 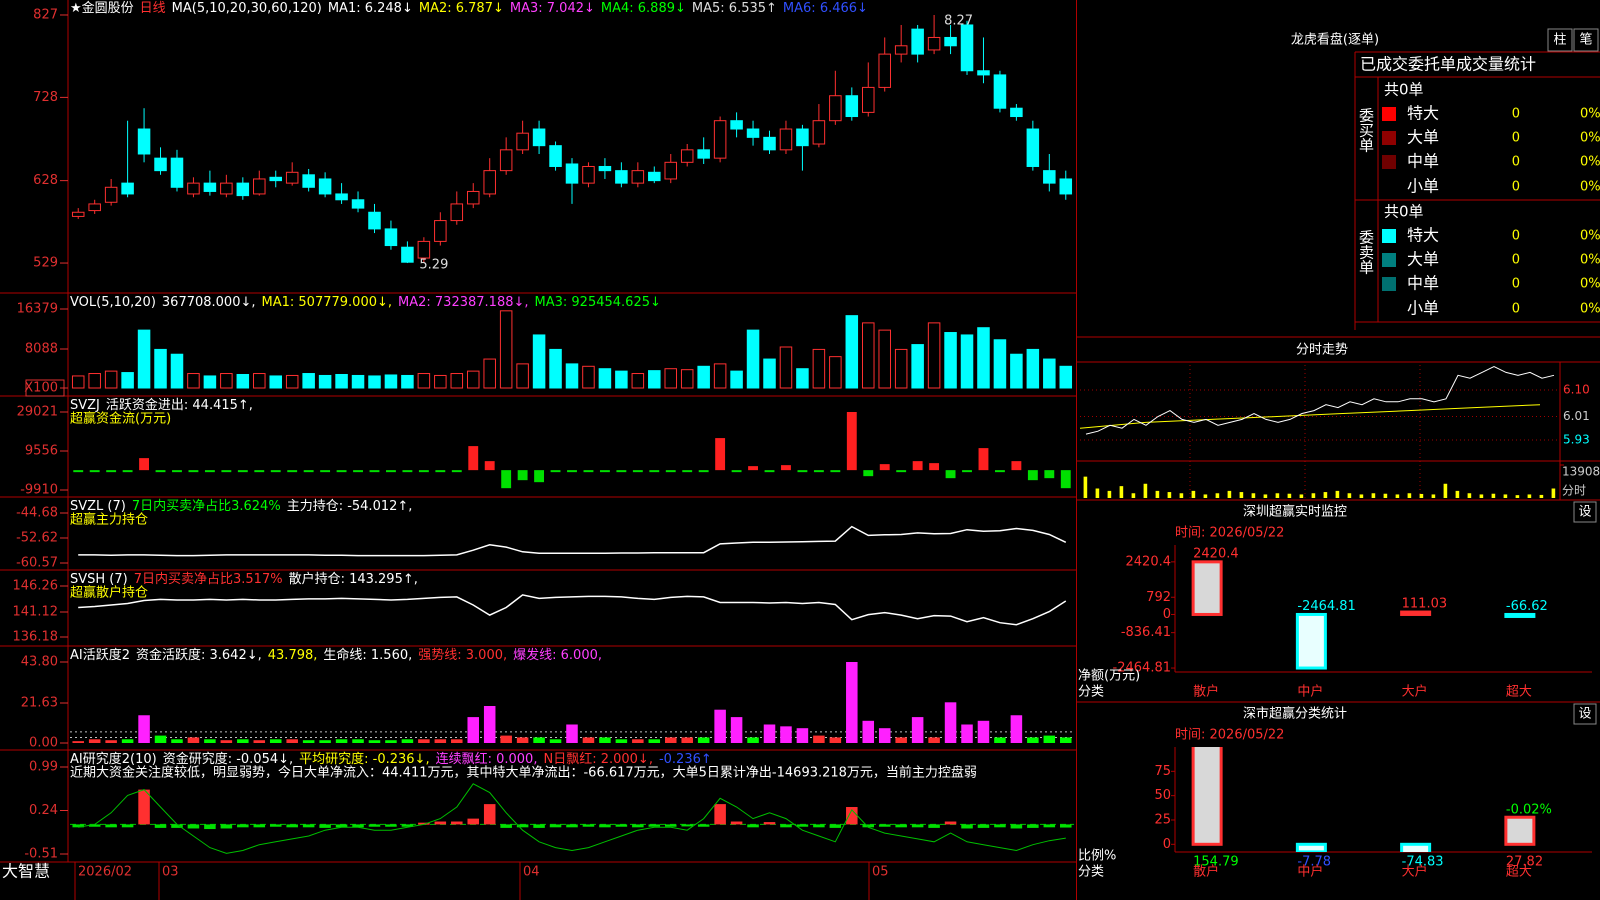 What do you see at coordinates (734, 8) in the screenshot?
I see `header-item: MA5: 6.535↑` at bounding box center [734, 8].